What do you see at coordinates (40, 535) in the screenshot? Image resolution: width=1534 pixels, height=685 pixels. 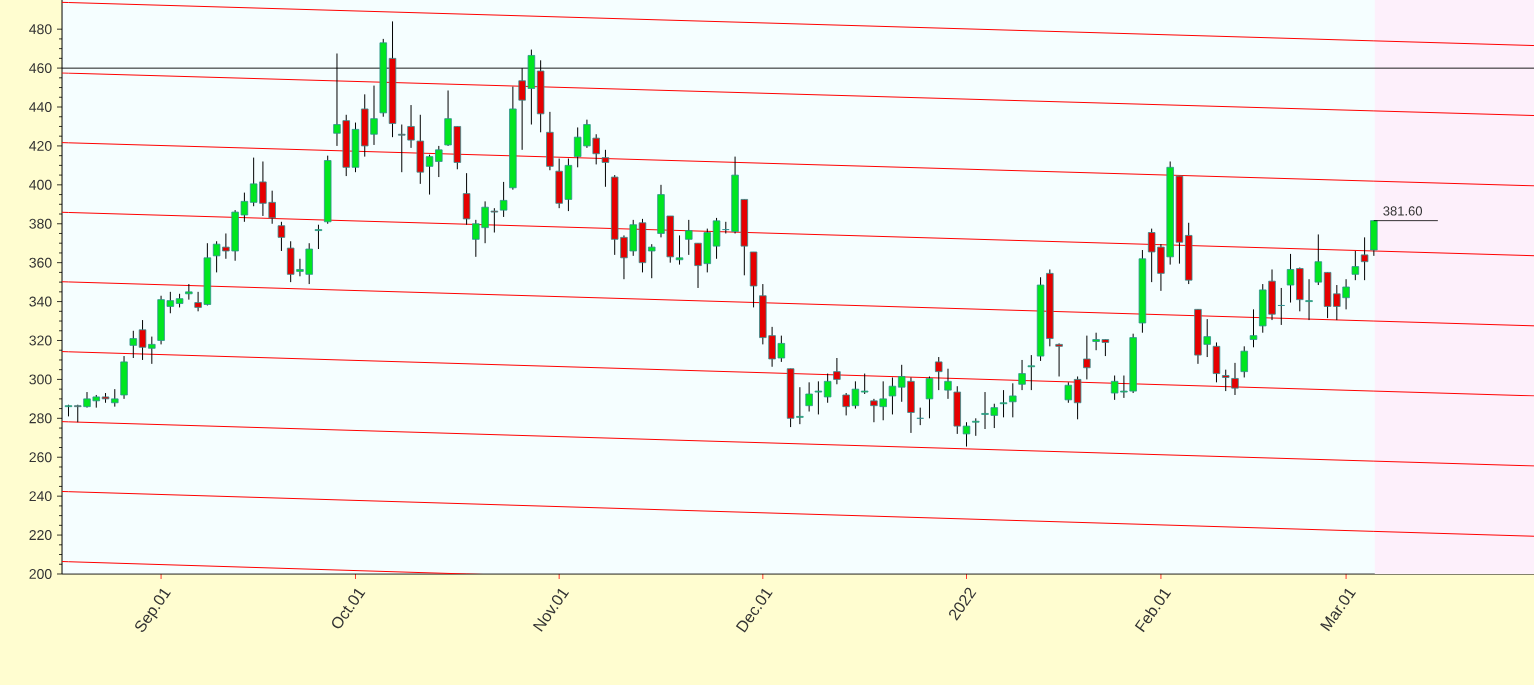 I see `y-tick-label: 220` at bounding box center [40, 535].